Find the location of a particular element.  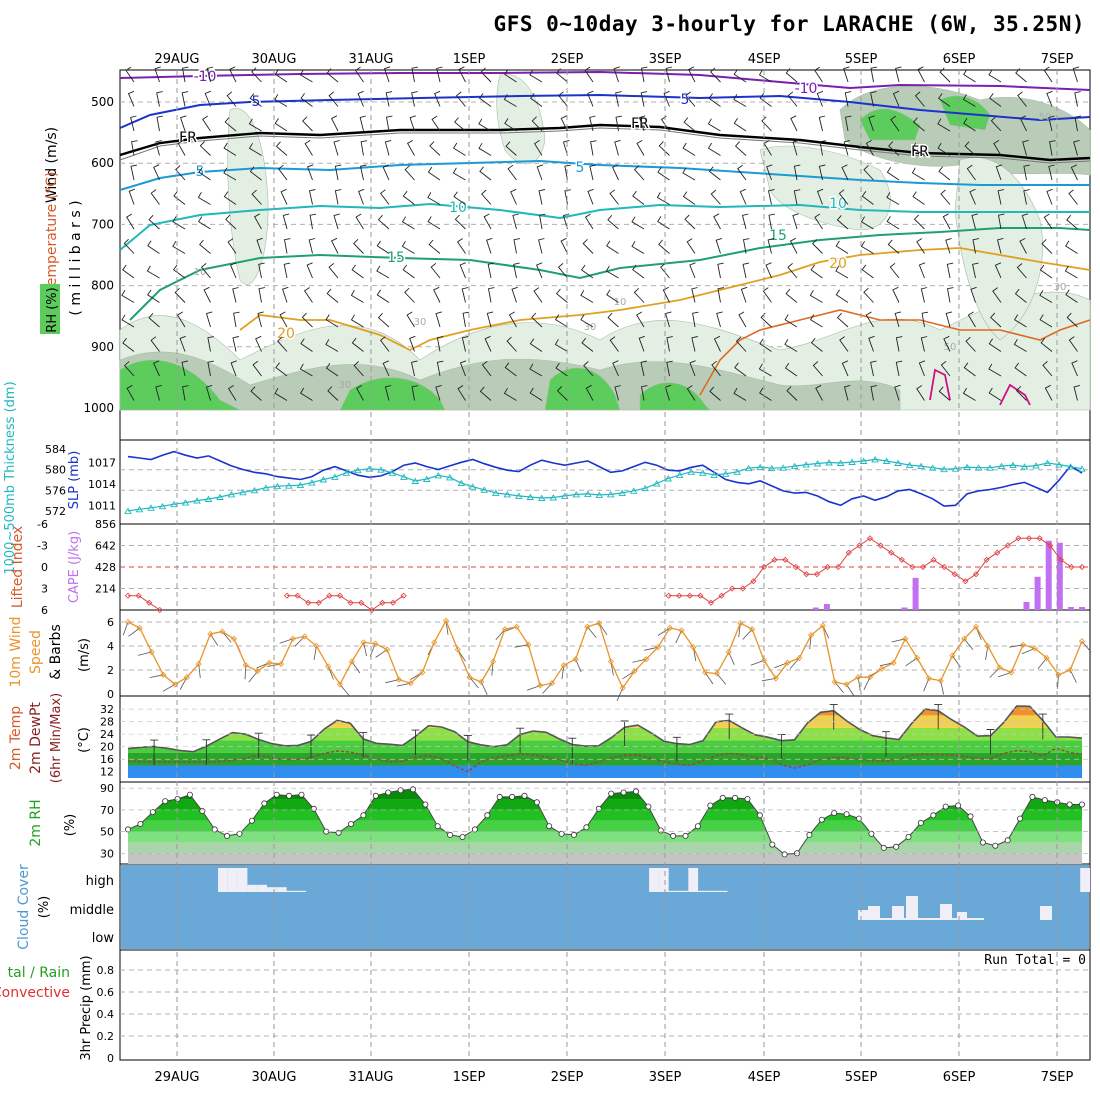

rh-contour-label: 10 is located at coordinates (200, 272).